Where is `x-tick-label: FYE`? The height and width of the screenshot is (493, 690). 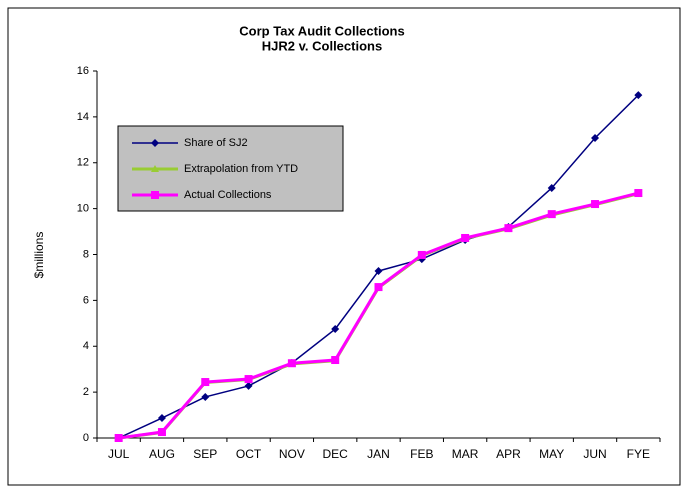
x-tick-label: FYE is located at coordinates (638, 454).